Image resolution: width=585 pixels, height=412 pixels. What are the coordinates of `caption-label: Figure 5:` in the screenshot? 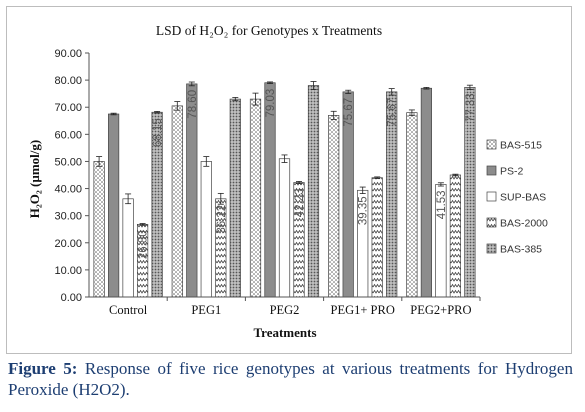 It's located at (43, 368).